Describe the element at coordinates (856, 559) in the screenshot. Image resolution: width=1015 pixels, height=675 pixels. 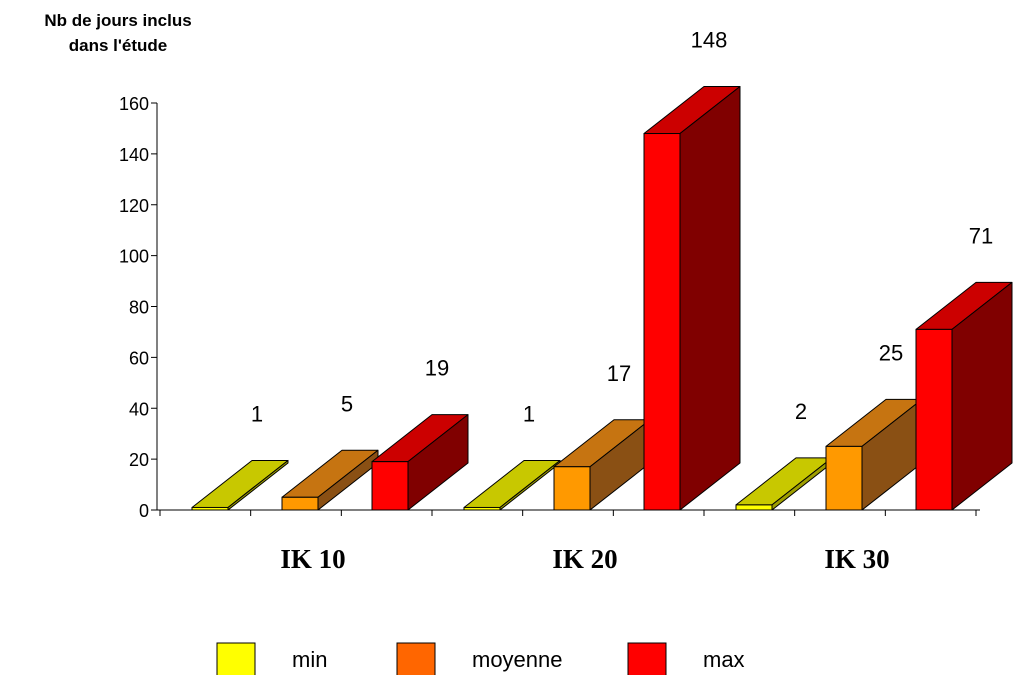
I see `category-label: IK 30` at that location.